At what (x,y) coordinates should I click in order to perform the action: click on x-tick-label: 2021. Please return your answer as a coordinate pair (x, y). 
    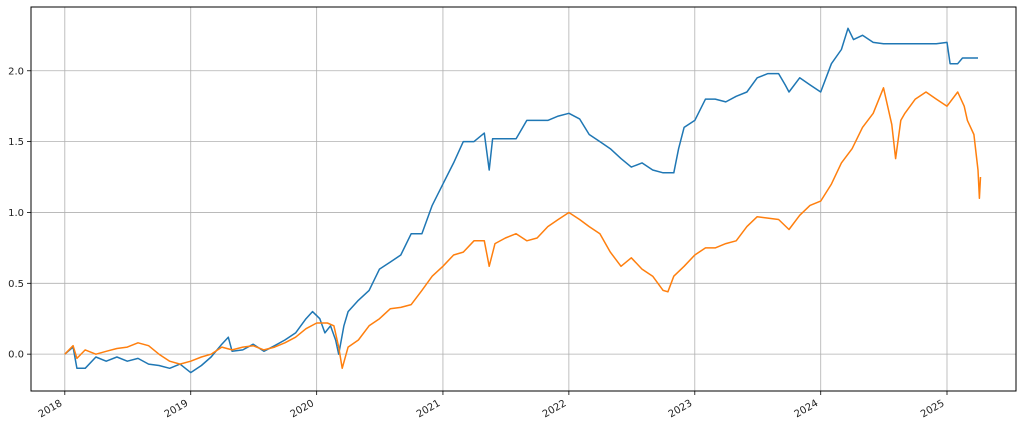
    Looking at the image, I should click on (429, 409).